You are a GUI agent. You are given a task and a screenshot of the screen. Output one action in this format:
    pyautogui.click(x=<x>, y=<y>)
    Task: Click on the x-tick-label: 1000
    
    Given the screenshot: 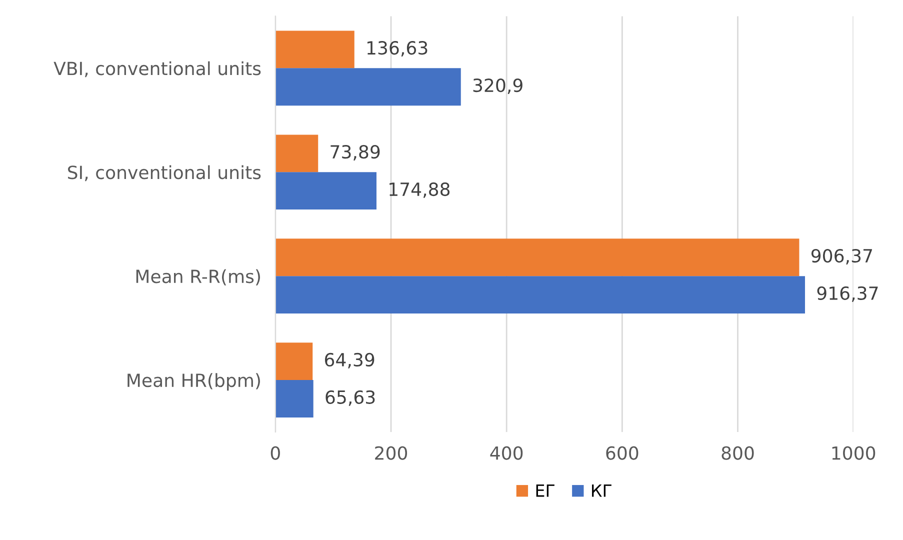 What is the action you would take?
    pyautogui.click(x=854, y=453)
    